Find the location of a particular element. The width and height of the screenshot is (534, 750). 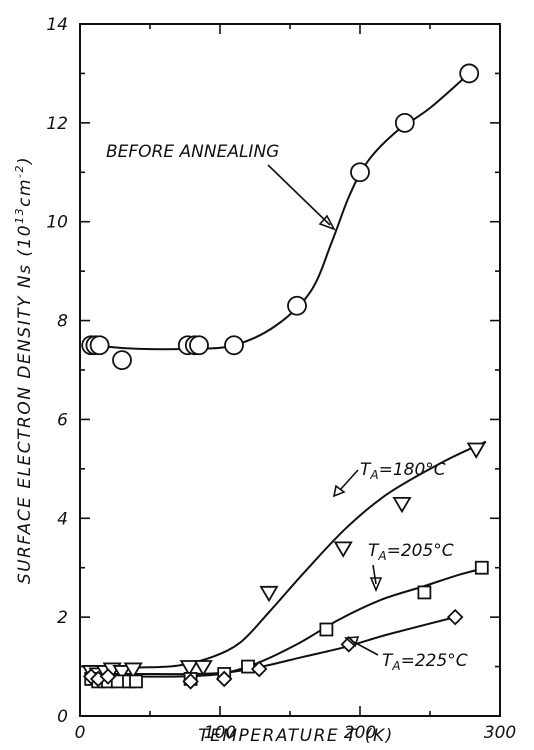

x-tick-label-100: 100 is located at coordinates (220, 733).